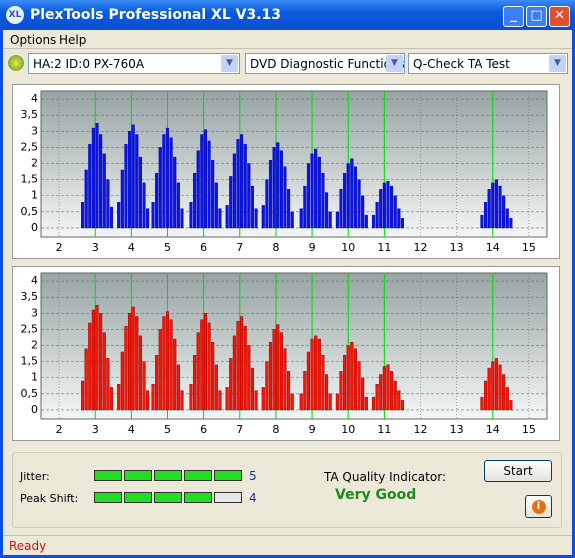  I want to click on y-tick-label: 2, so click(34, 345).